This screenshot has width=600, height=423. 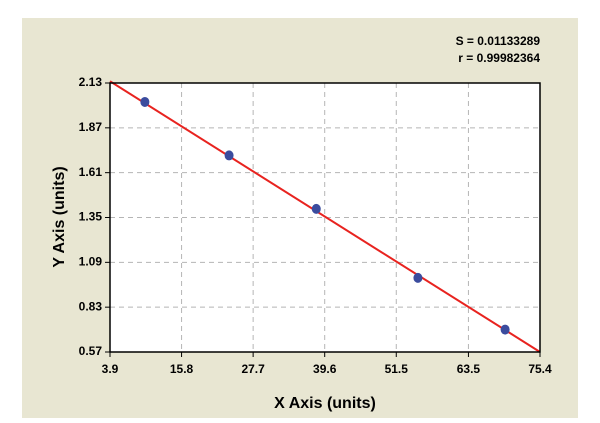 What do you see at coordinates (540, 369) in the screenshot?
I see `x-tick-label: 75.4` at bounding box center [540, 369].